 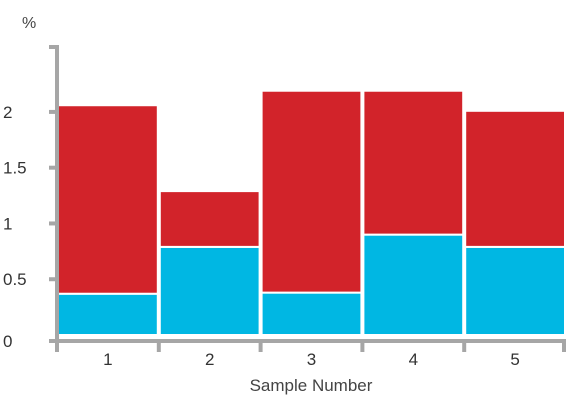 What do you see at coordinates (311, 385) in the screenshot?
I see `x-axis-title: Sample Number` at bounding box center [311, 385].